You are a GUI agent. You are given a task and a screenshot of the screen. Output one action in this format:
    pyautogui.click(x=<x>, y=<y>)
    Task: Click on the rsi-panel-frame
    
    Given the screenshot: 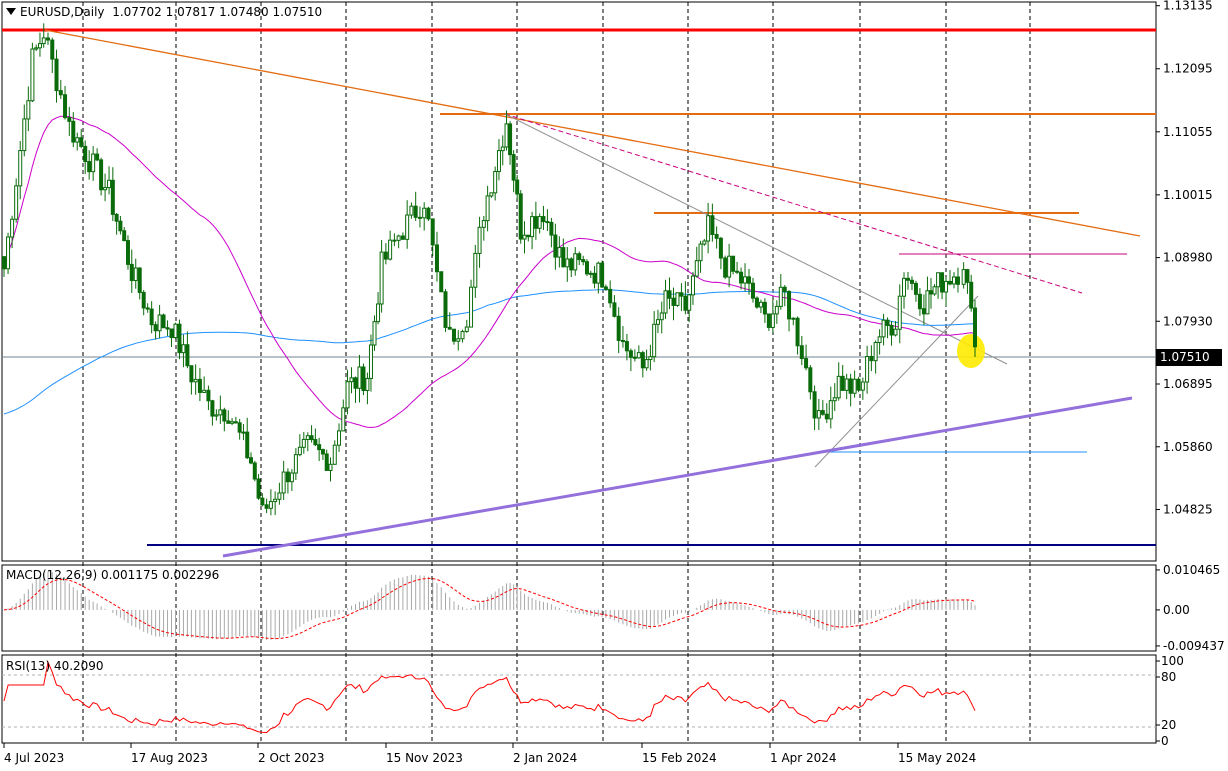 What is the action you would take?
    pyautogui.click(x=579, y=699)
    